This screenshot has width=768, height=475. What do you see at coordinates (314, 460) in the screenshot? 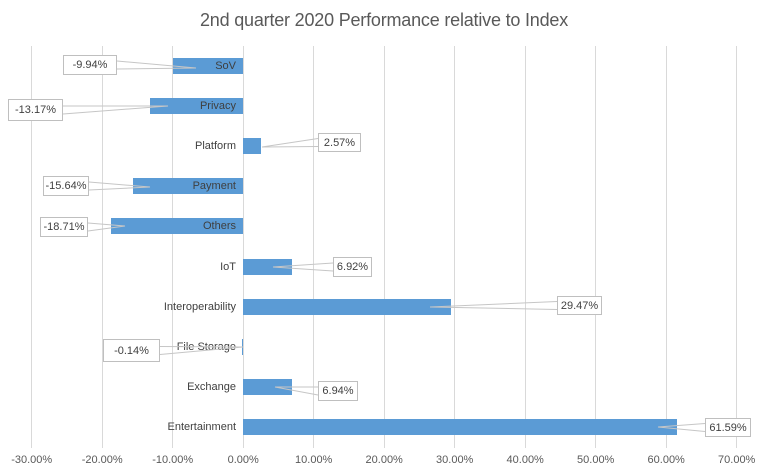
I see `x-axis-tick-label: 10.00%` at bounding box center [314, 460].